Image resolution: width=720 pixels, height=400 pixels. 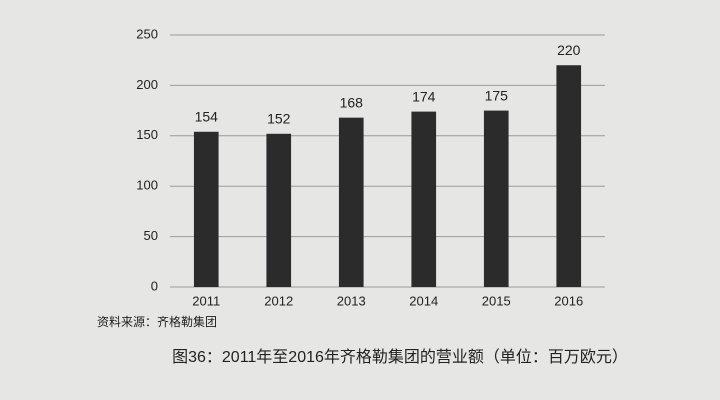 I want to click on y-tick-label: 200, so click(x=147, y=84).